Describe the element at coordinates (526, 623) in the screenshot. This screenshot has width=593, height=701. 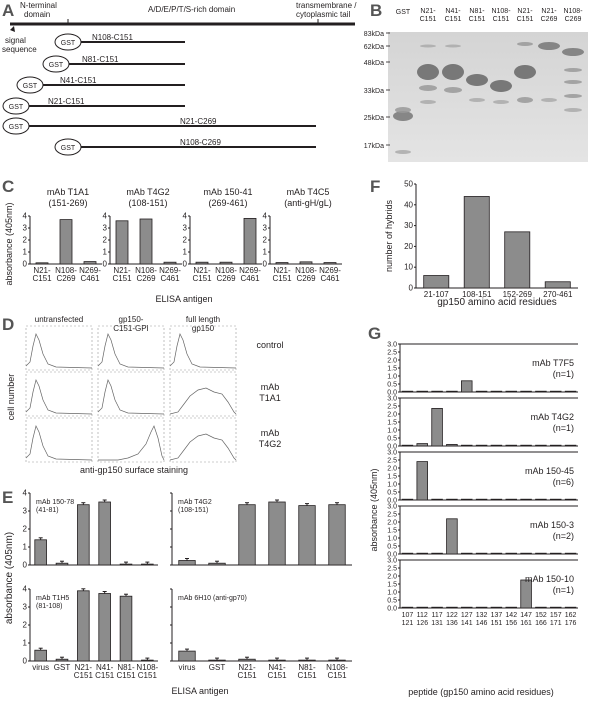
I see `x-tick-label: 161` at that location.